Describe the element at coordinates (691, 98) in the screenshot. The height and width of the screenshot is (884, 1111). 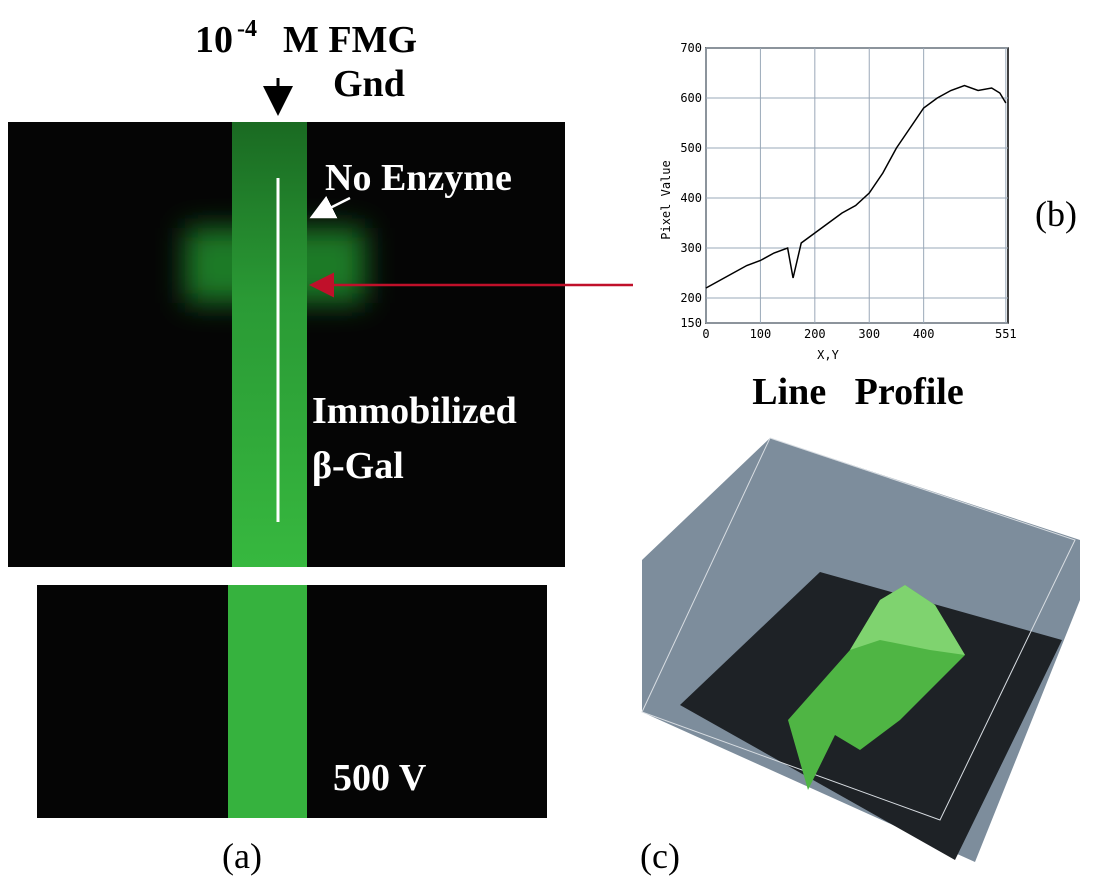
I see `y-tick-label: 600` at that location.